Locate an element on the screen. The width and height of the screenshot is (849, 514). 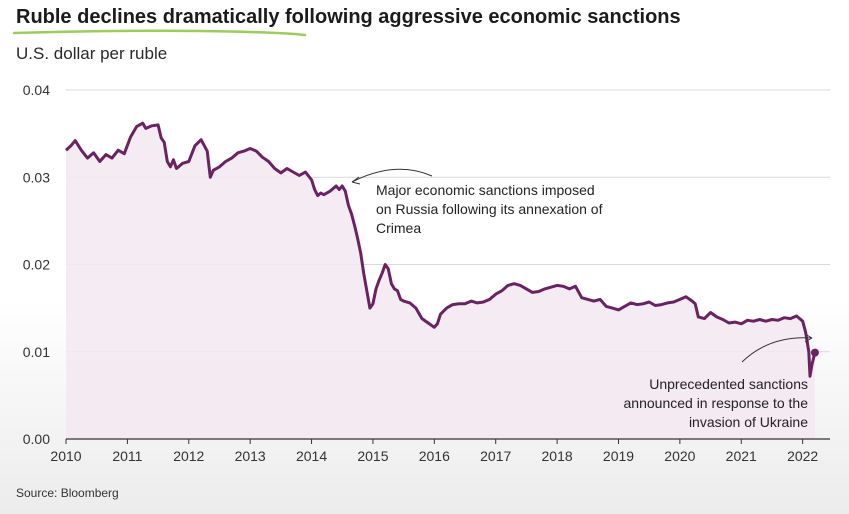
y-axis-ticks: 0.00 0.01 0.02 0.03 0.04 is located at coordinates (36, 264).